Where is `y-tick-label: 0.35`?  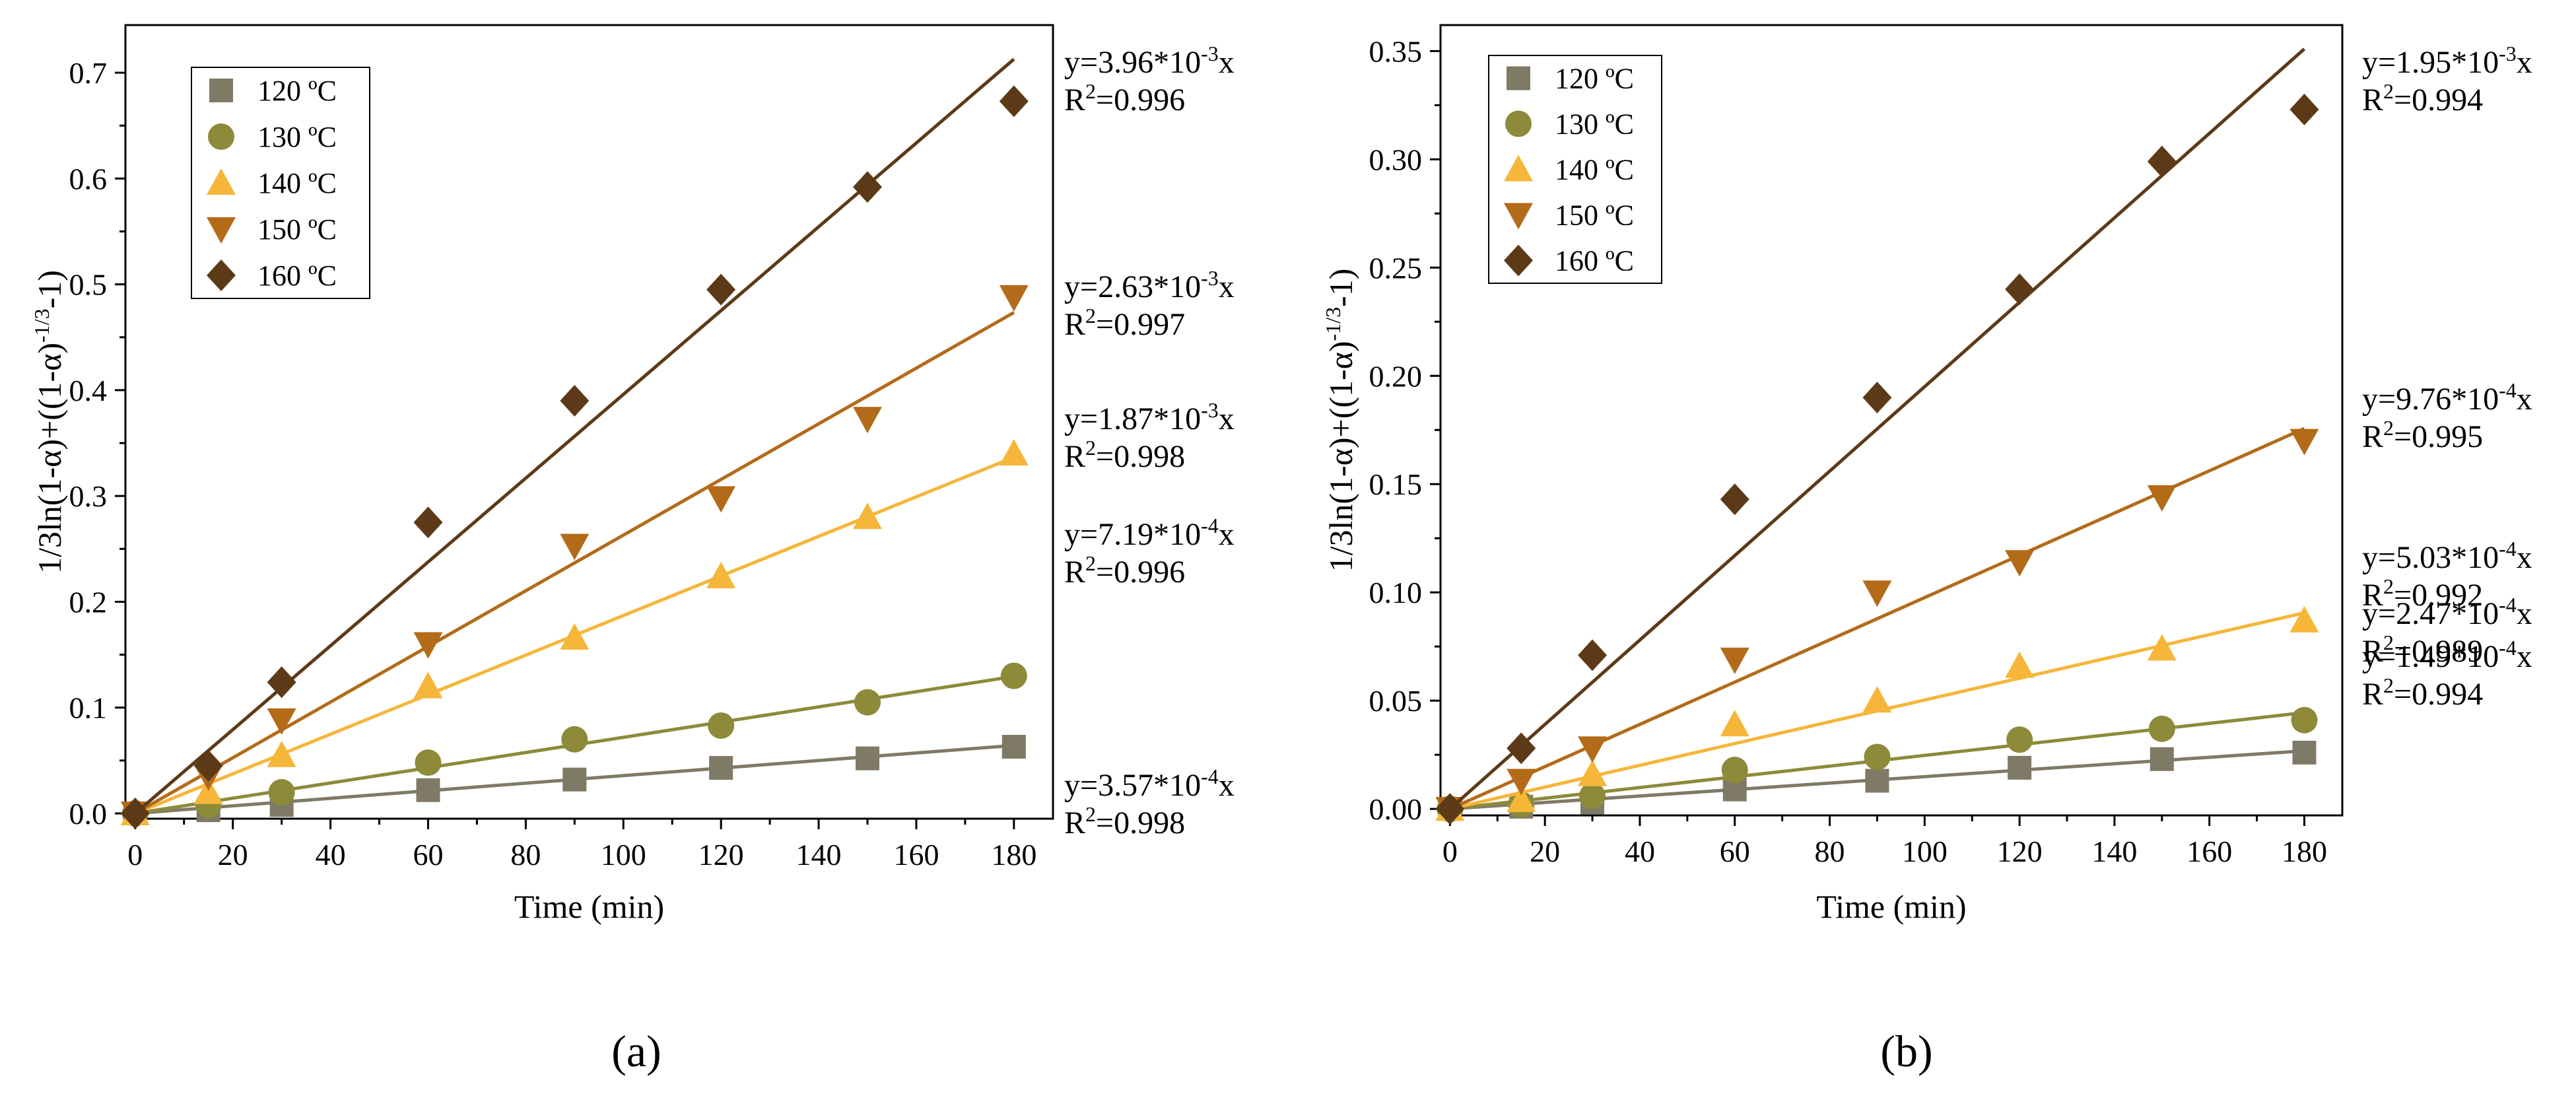
y-tick-label: 0.35 is located at coordinates (1396, 51).